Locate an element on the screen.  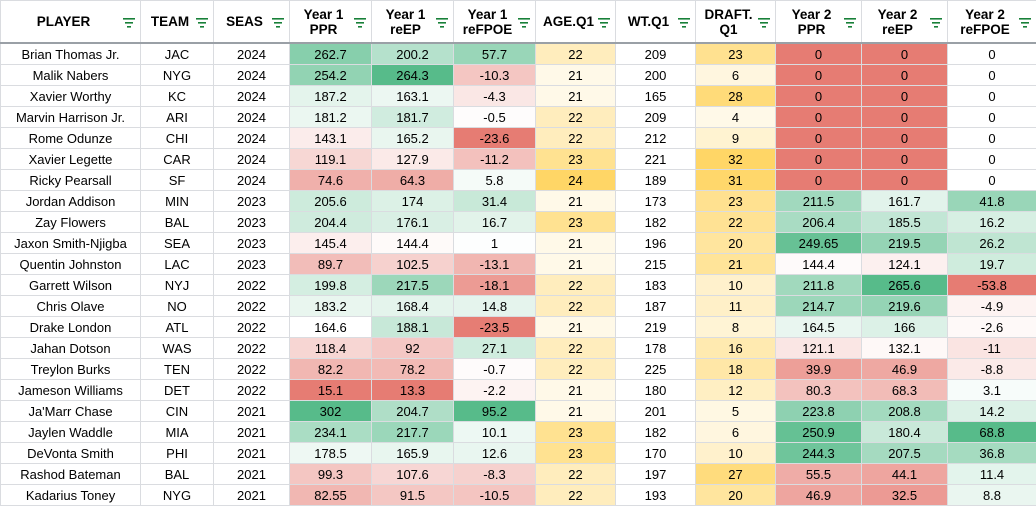
cell-y2refpoe: -11 is located at coordinates (991, 348).